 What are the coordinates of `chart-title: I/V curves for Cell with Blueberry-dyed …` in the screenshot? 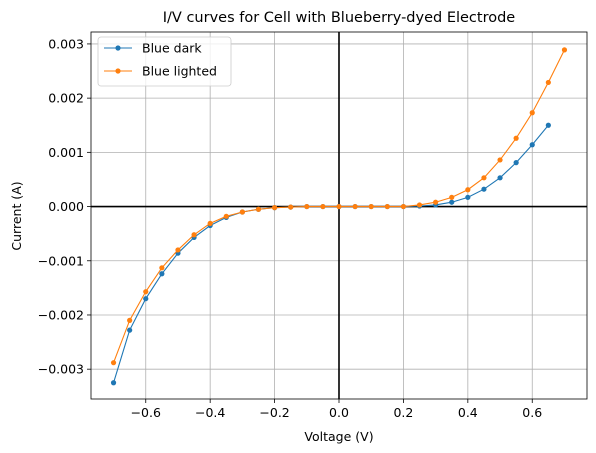 It's located at (339, 18).